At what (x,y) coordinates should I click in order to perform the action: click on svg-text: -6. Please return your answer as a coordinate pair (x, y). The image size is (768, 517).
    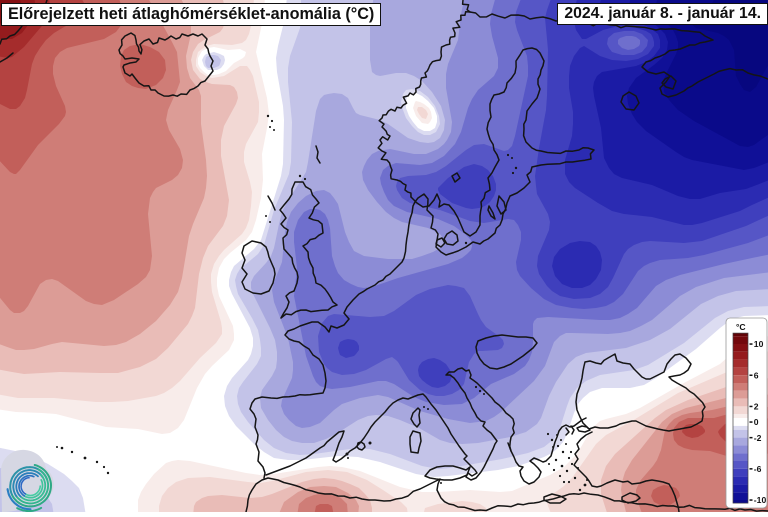
    Looking at the image, I should click on (758, 469).